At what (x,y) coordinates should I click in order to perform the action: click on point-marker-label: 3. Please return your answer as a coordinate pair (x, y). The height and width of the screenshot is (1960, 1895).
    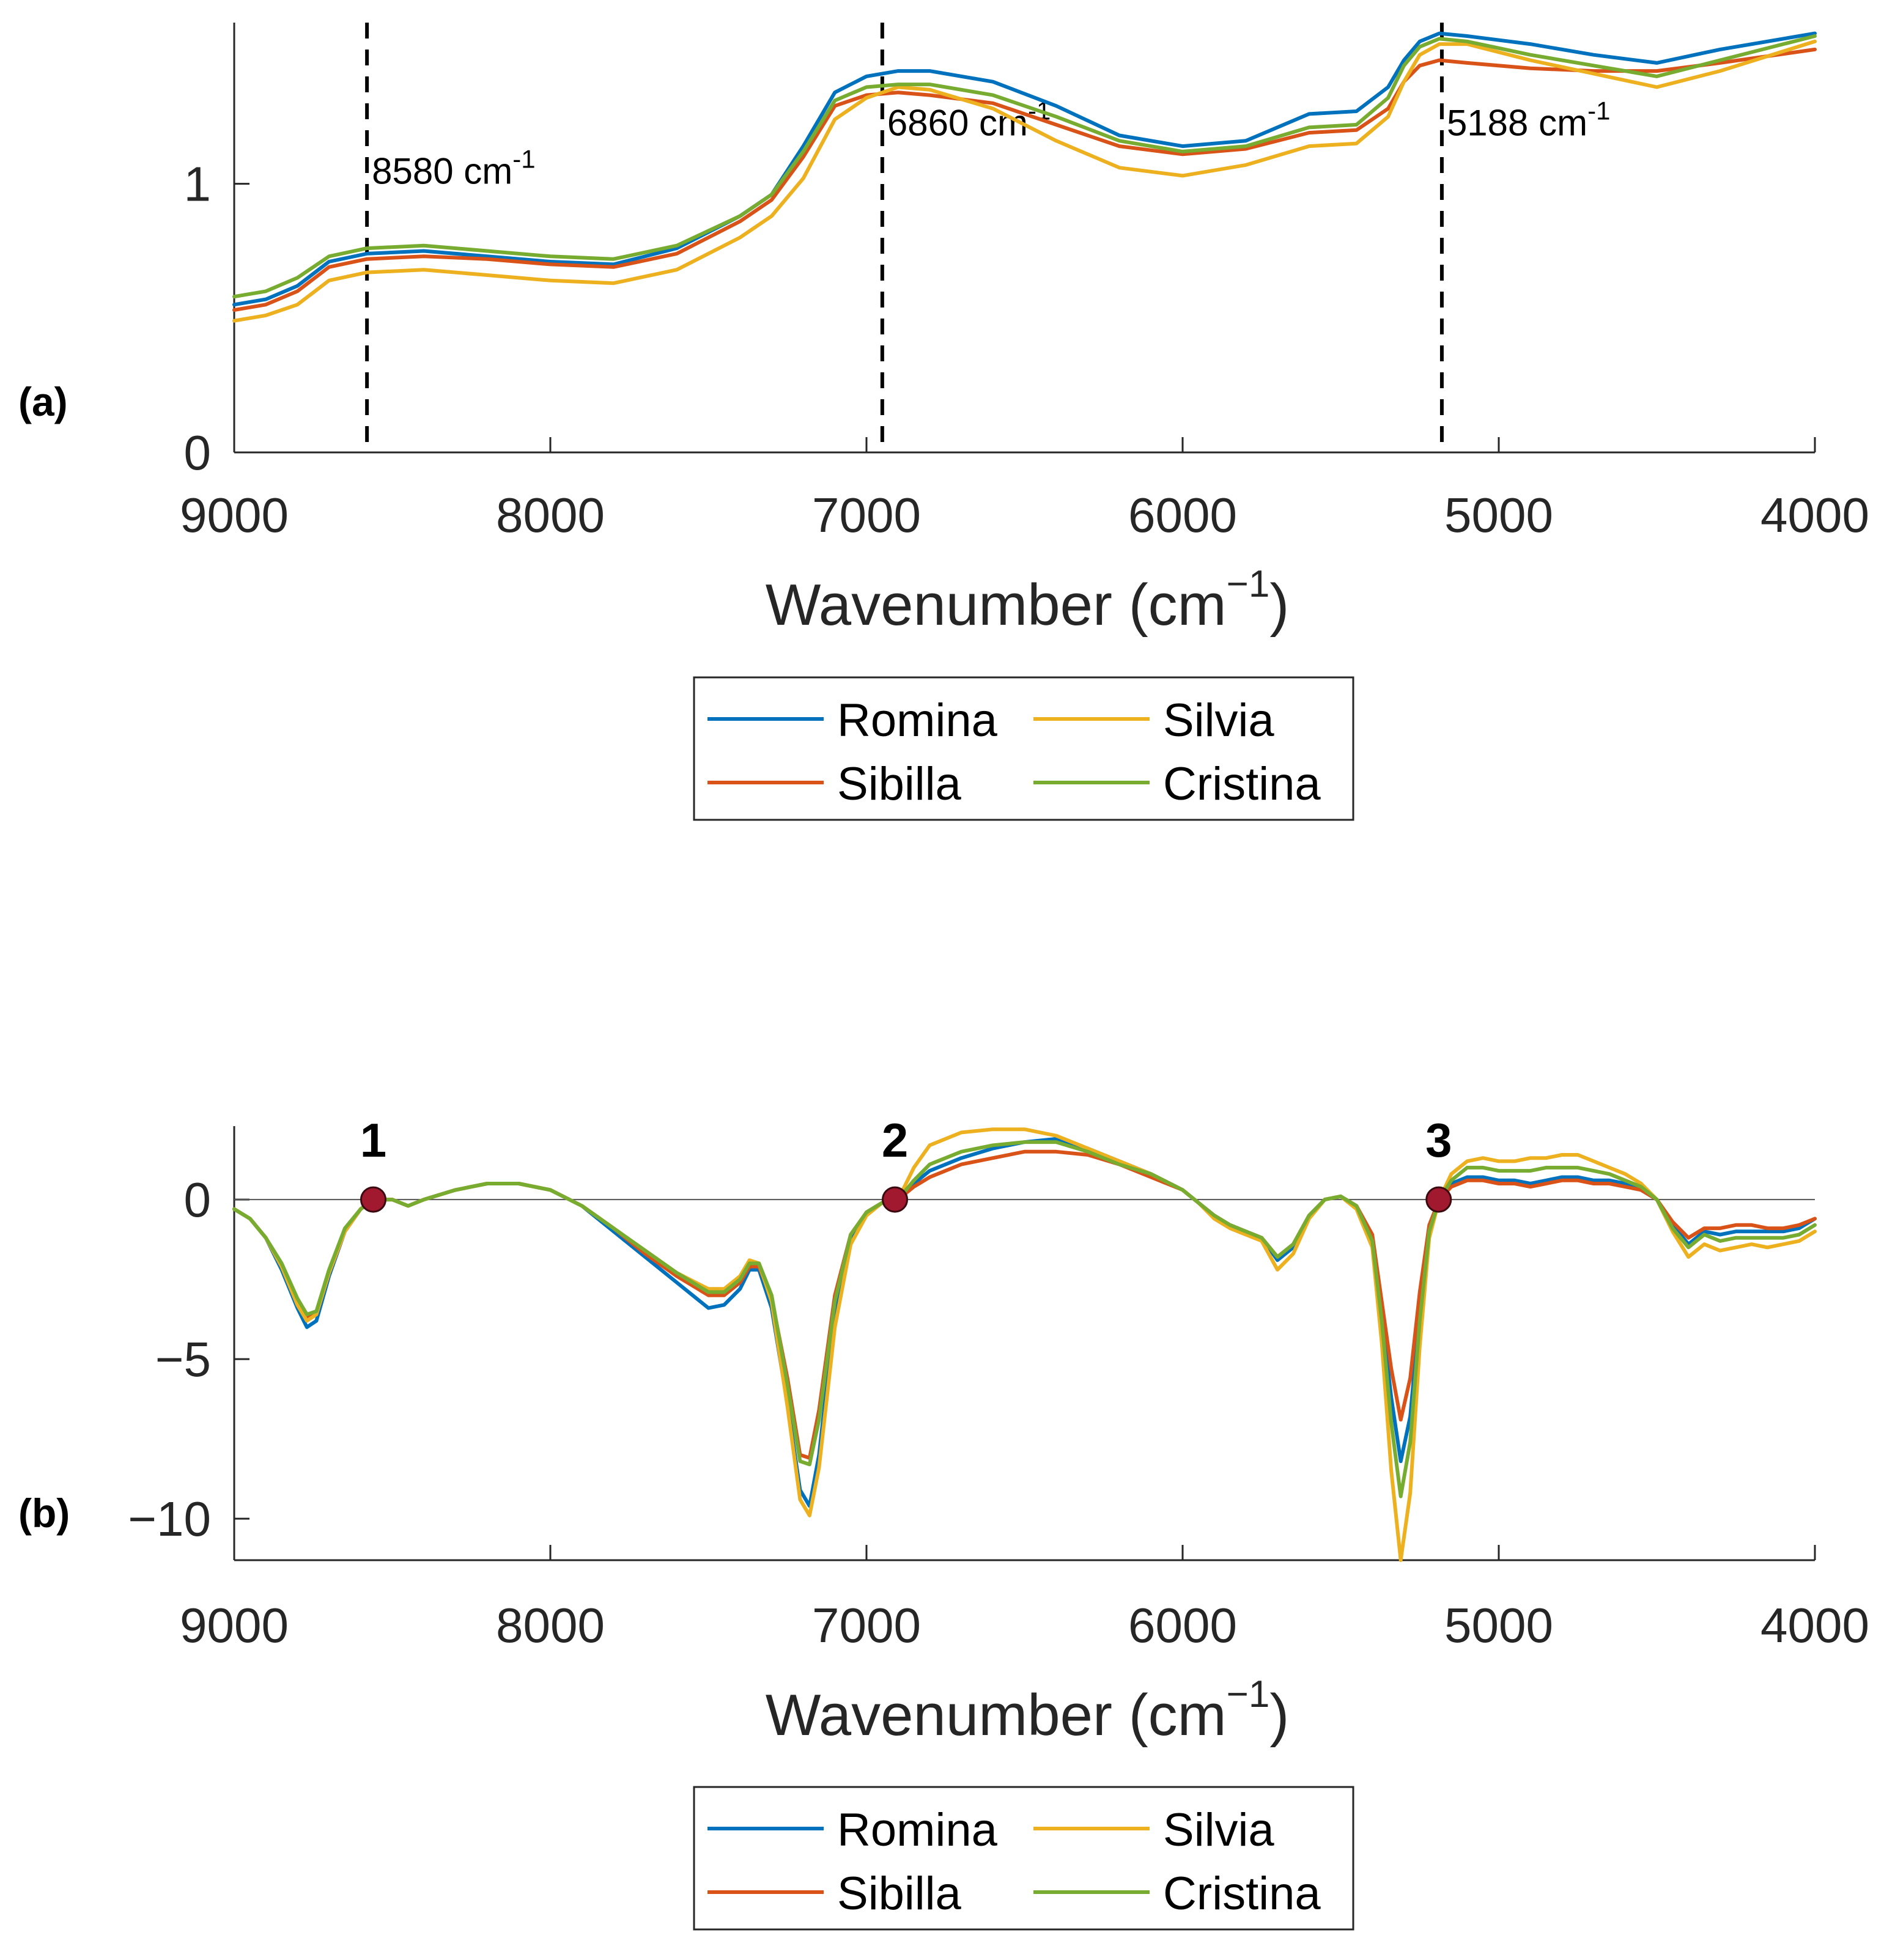
    Looking at the image, I should click on (1438, 1140).